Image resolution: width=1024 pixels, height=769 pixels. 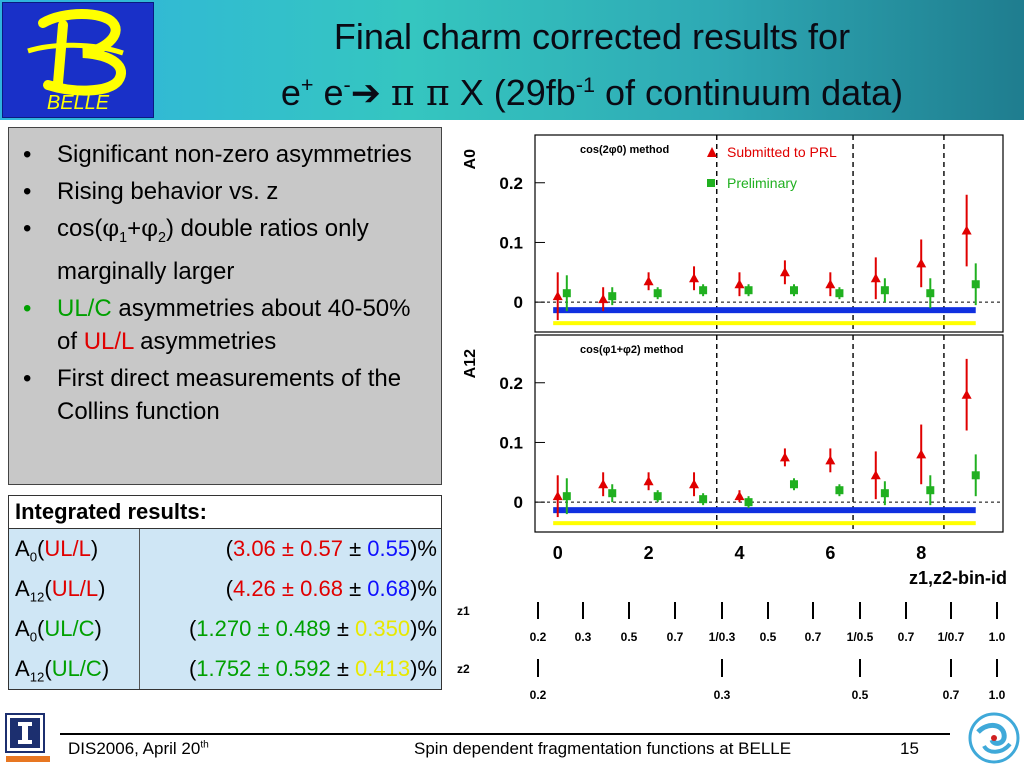 I want to click on z2-tick-label: 0.3, so click(x=722, y=695).